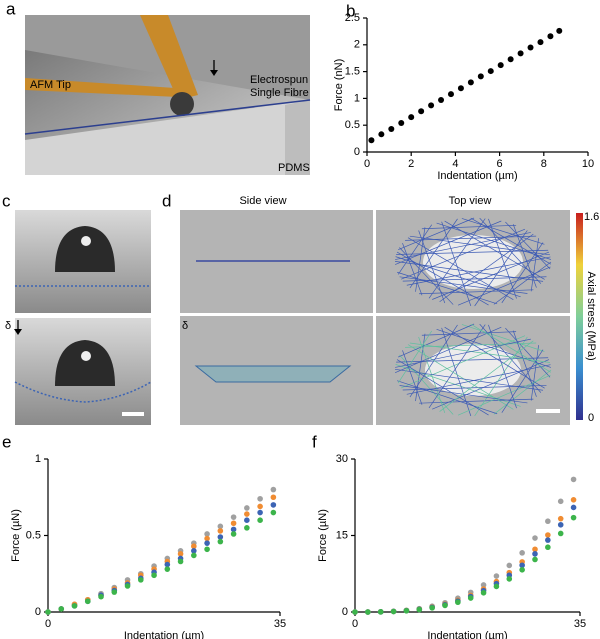  What do you see at coordinates (279, 93) in the screenshot?
I see `fibre-label: Single Fibre` at bounding box center [279, 93].